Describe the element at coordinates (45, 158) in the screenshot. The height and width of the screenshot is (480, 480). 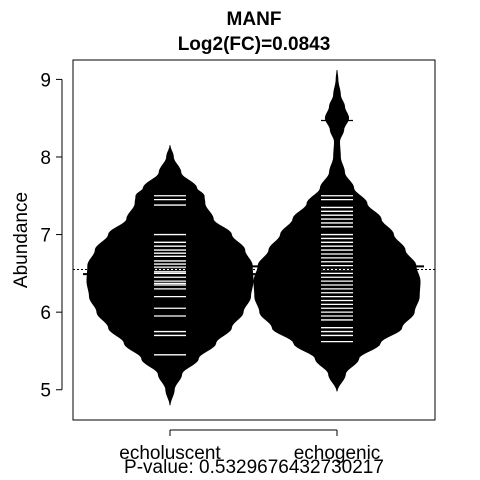
I see `y-tick-label: 8` at that location.